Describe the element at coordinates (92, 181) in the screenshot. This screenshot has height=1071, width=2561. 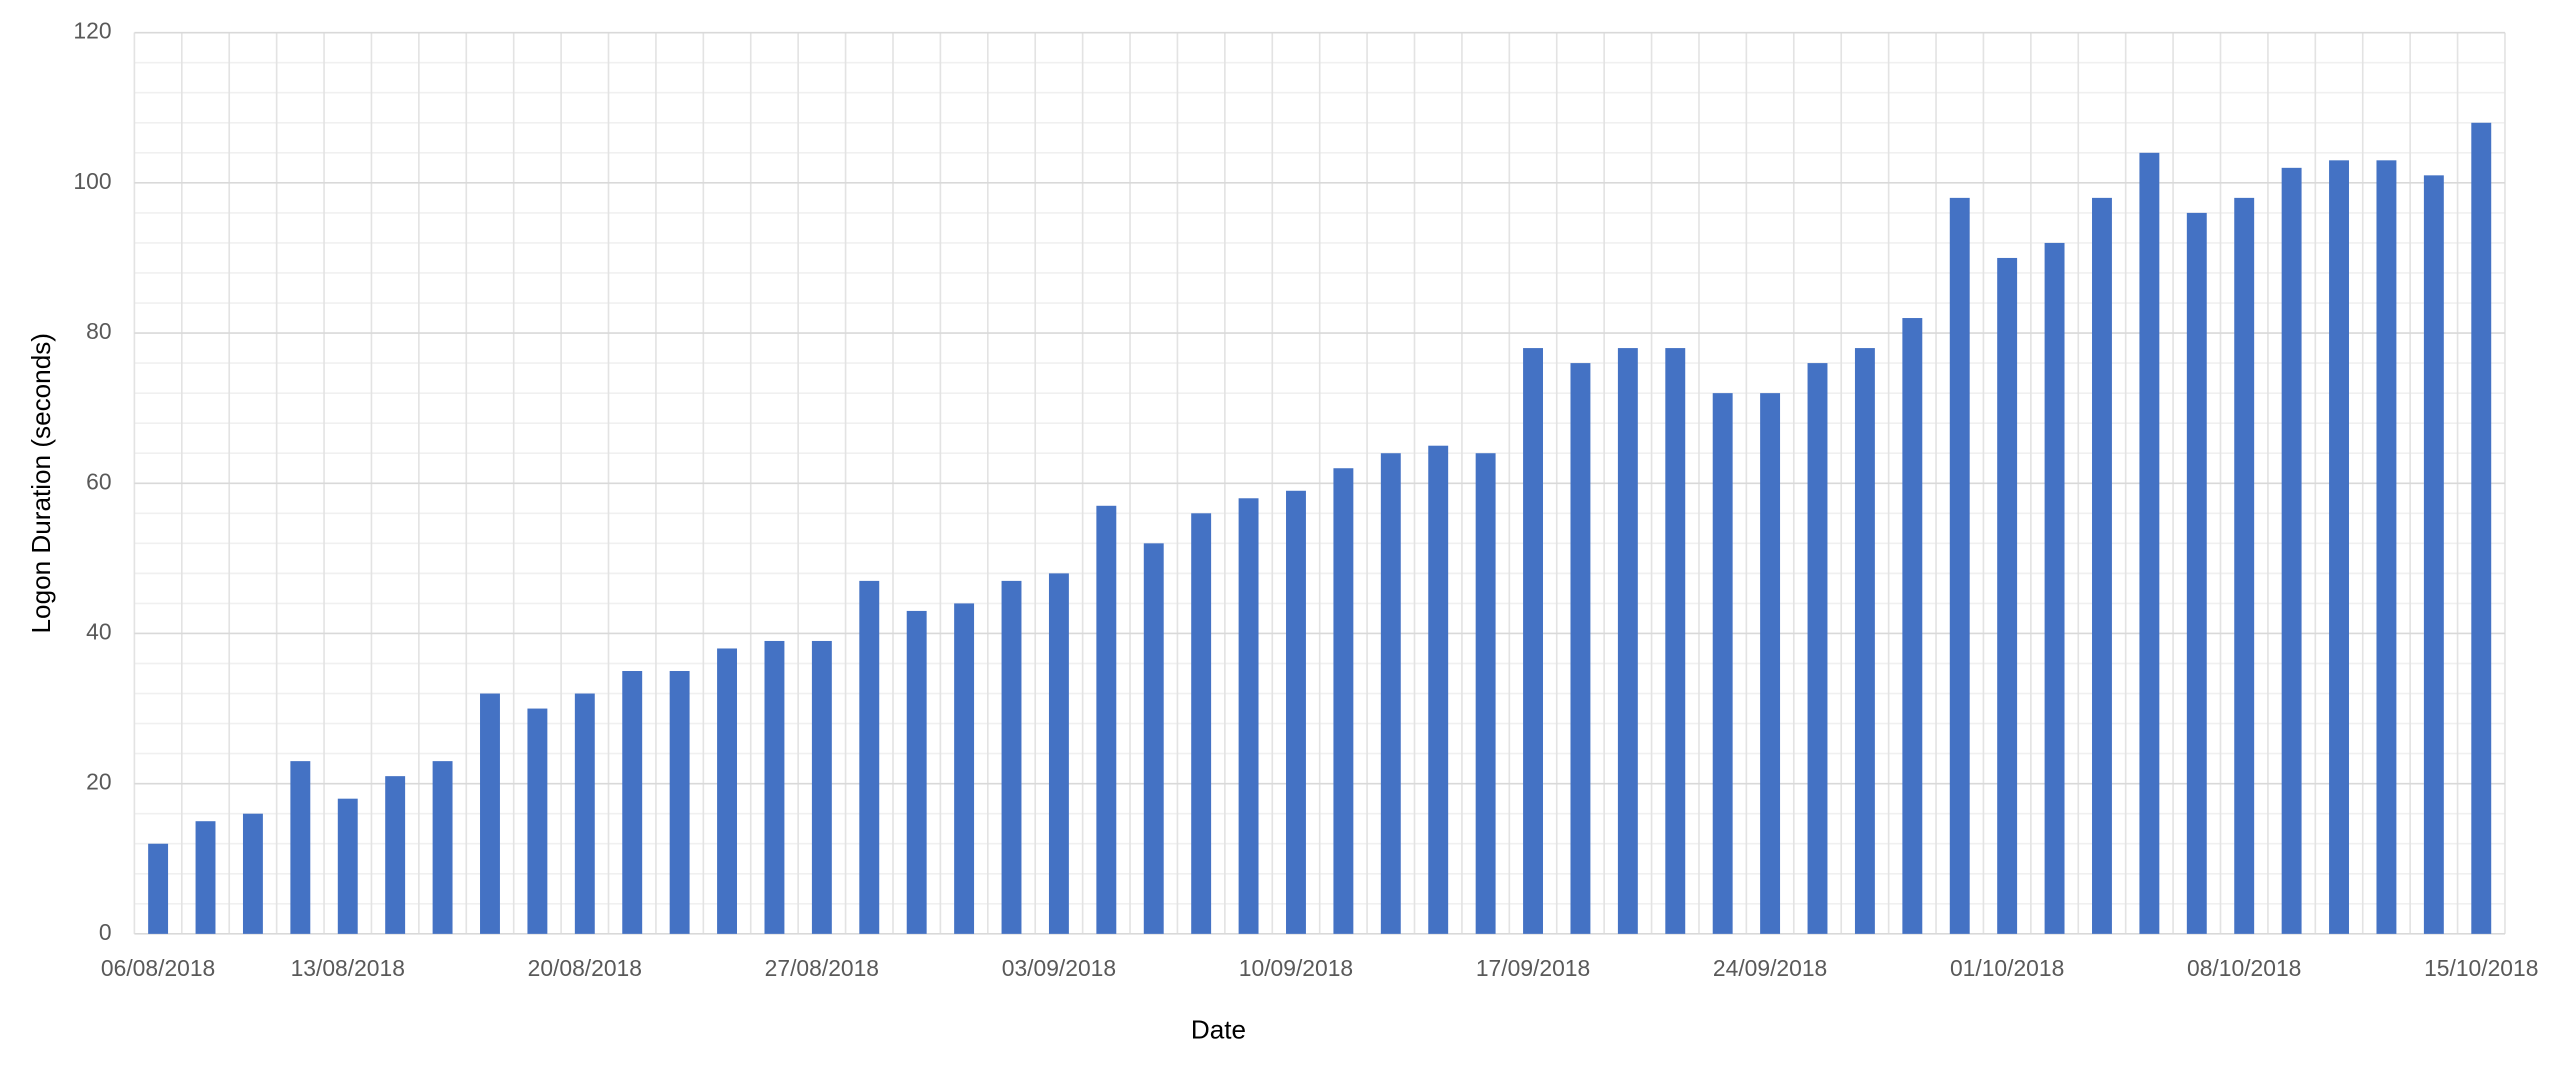
I see `y-tick-label: 100` at that location.